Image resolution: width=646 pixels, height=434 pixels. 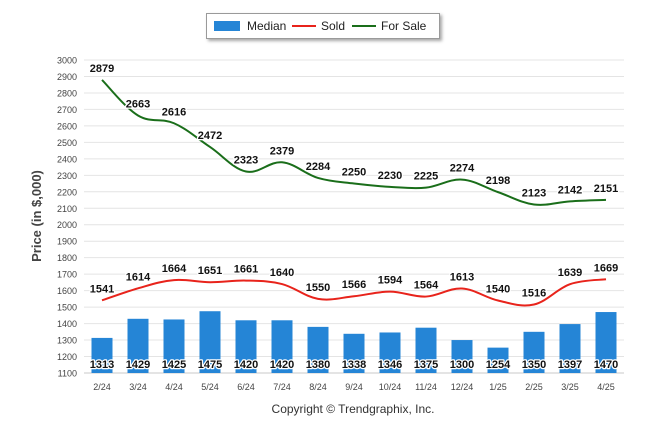 I want to click on median-value-label: 1313, so click(x=102, y=365).